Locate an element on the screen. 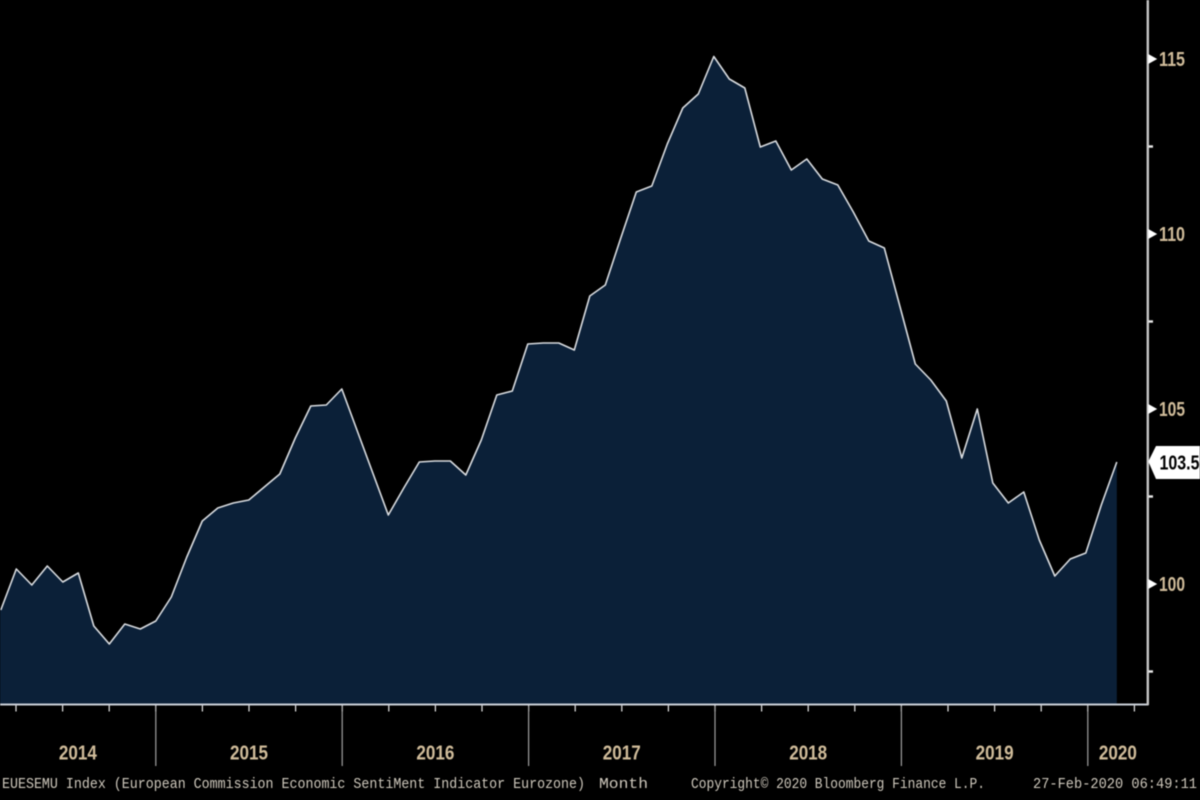 This screenshot has width=1200, height=800. svg-text: 100 is located at coordinates (1172, 585).